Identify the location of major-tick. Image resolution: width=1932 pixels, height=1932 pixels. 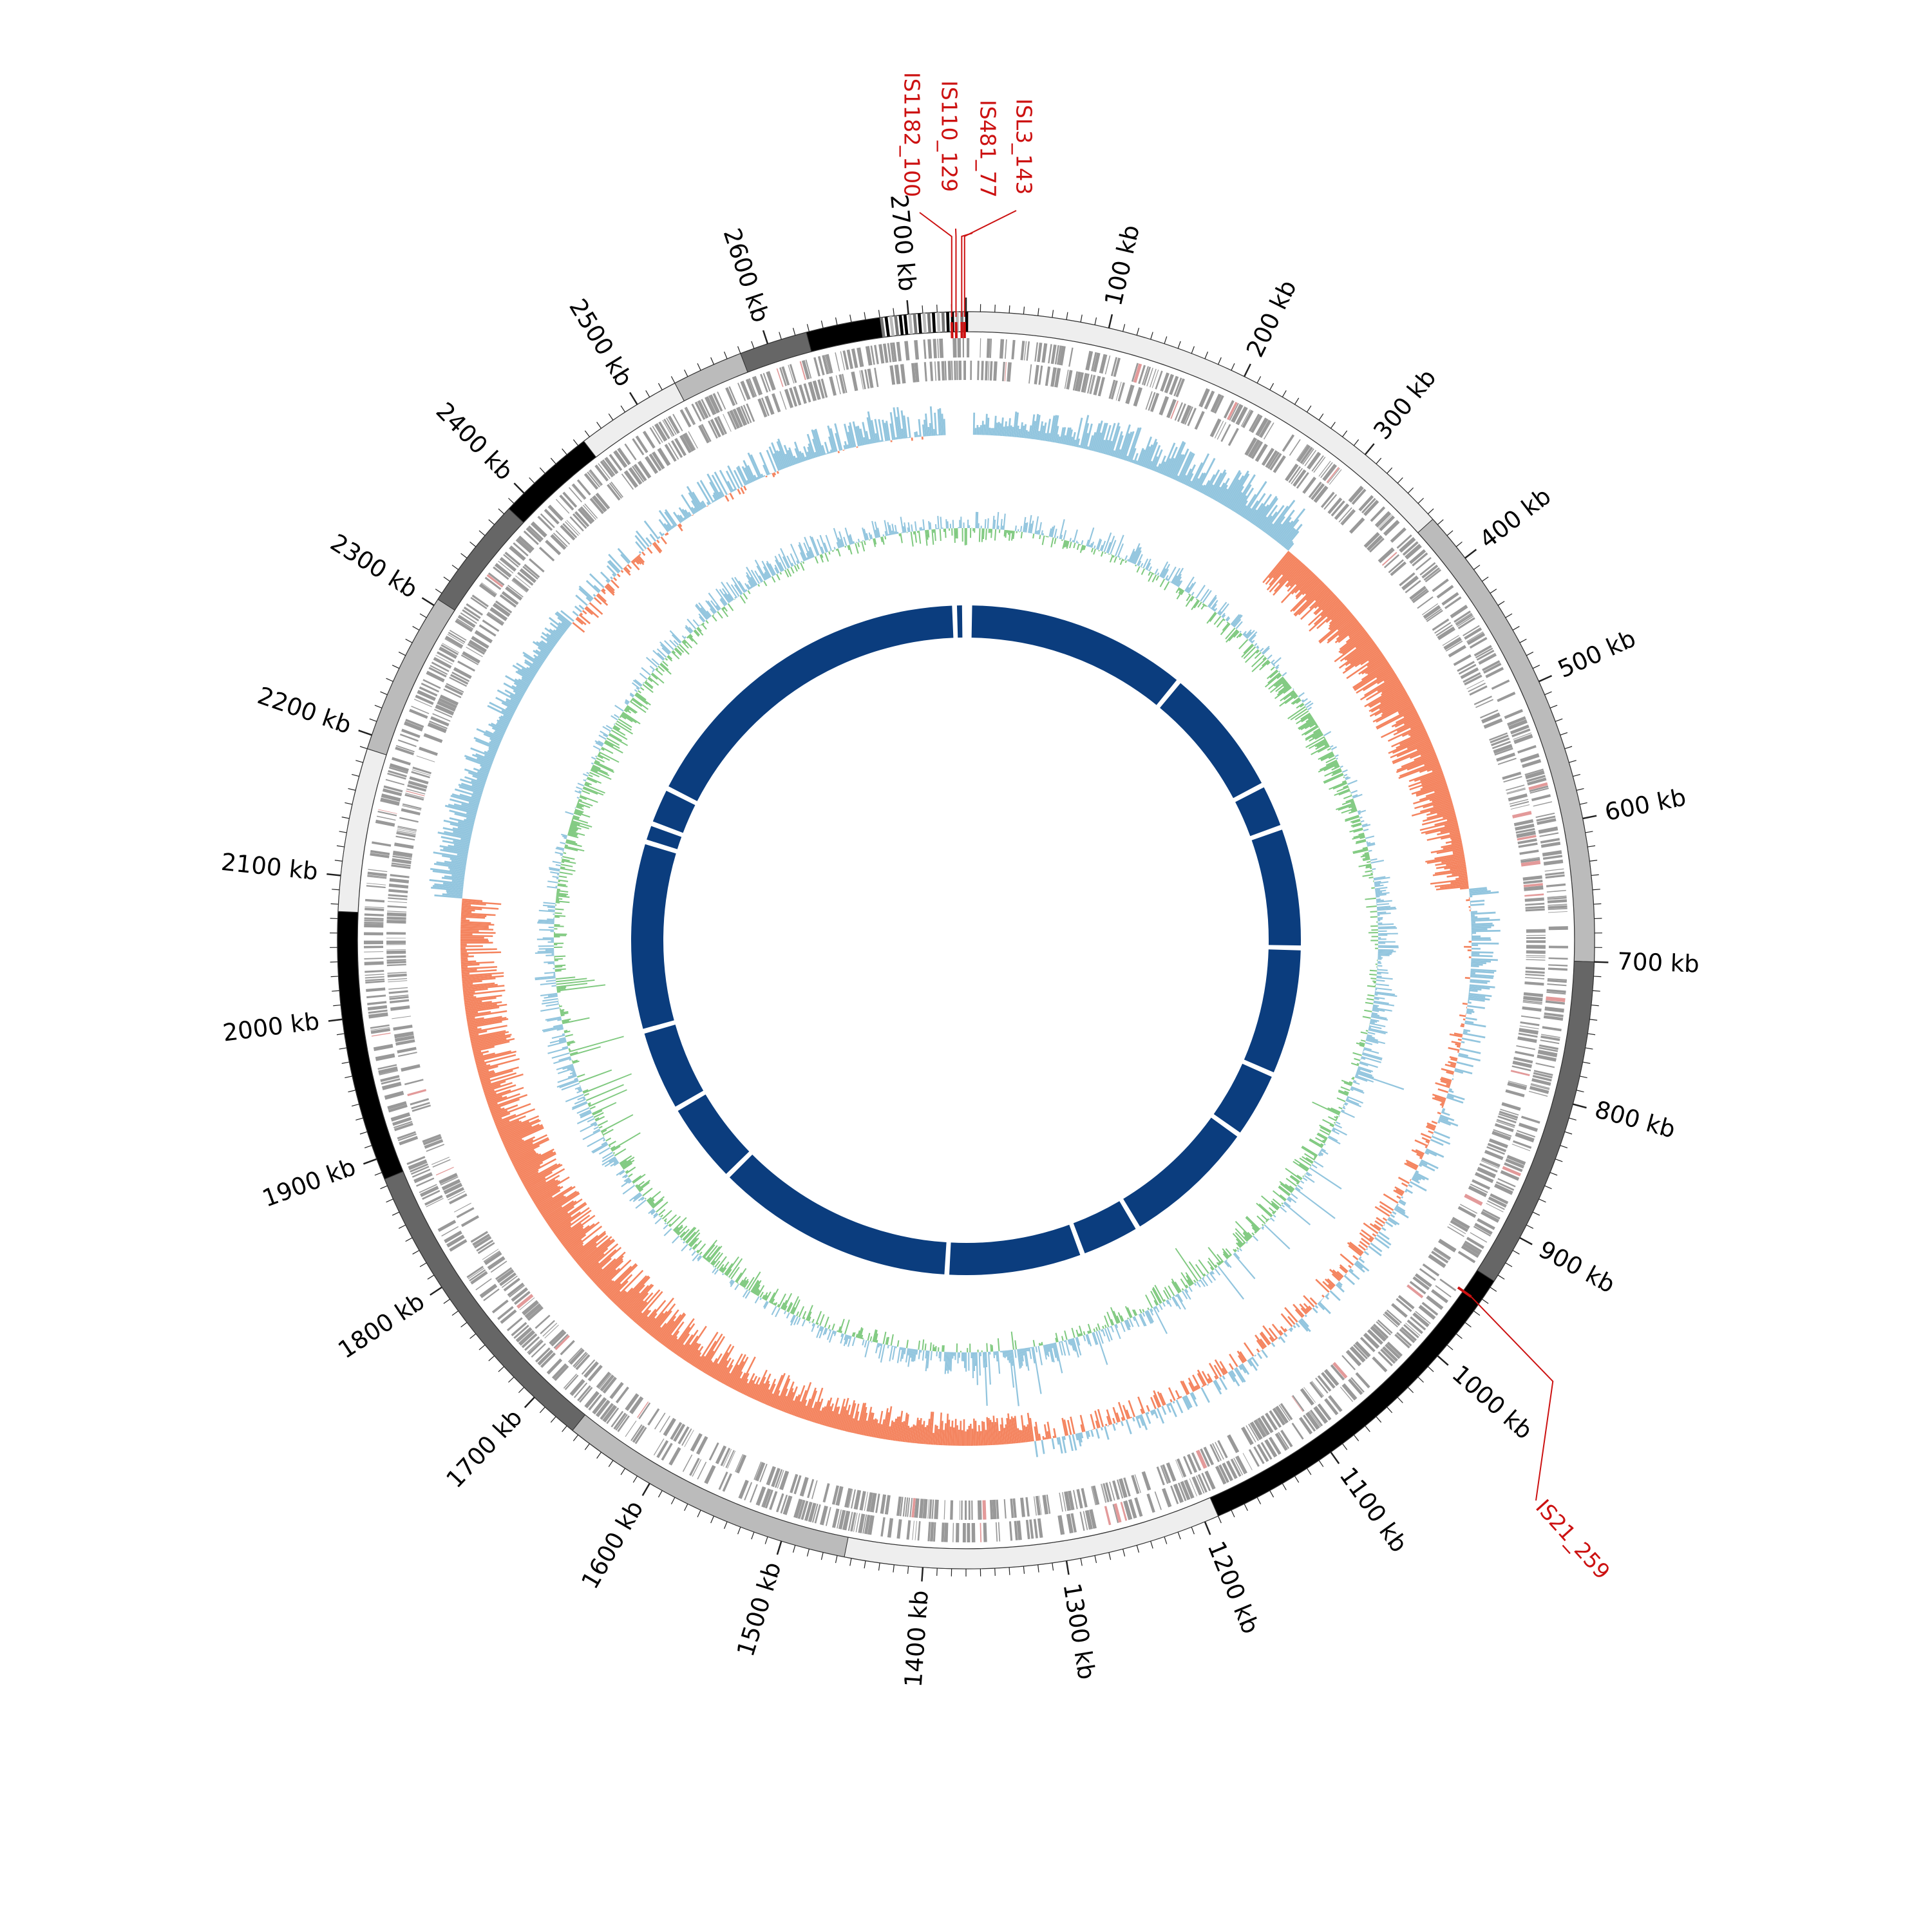
(908, 307).